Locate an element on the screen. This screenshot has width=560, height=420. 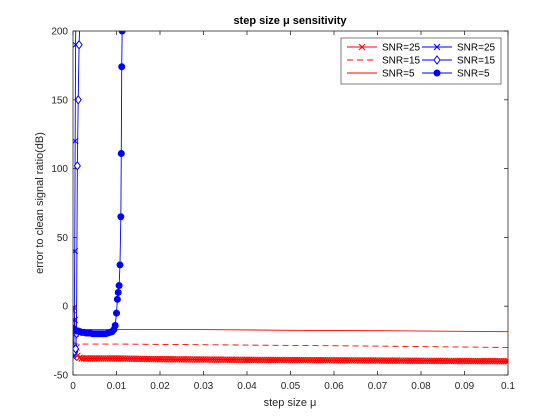
x-tick-label: 0 is located at coordinates (73, 386).